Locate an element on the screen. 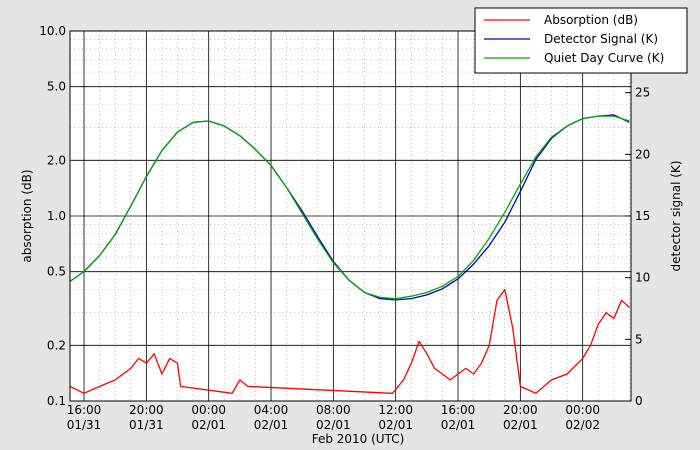  y-left-tick-label: 0.1 is located at coordinates (56, 401).